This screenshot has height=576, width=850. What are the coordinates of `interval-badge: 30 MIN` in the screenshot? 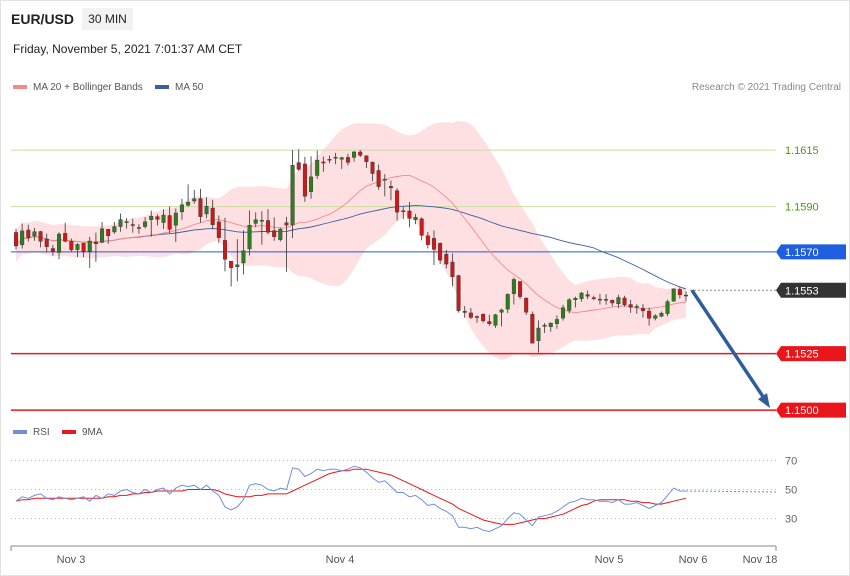 It's located at (107, 19).